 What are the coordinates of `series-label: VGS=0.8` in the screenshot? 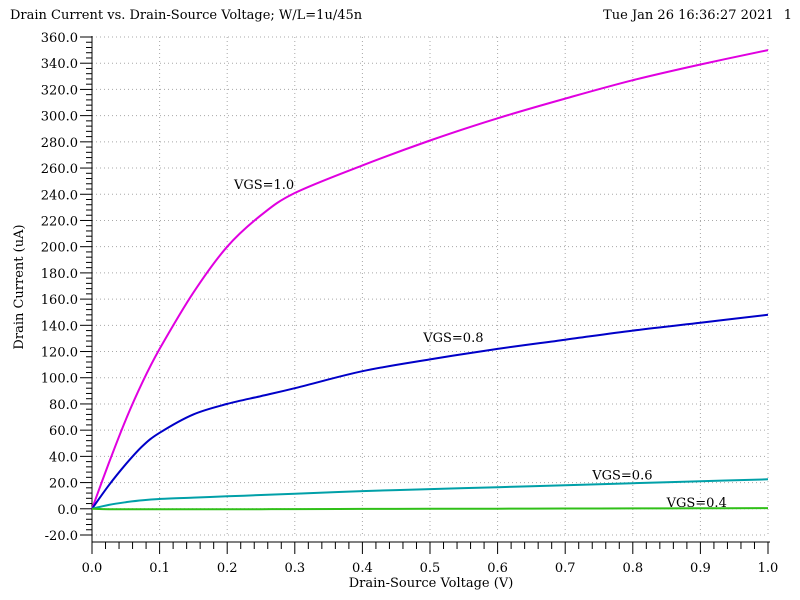 It's located at (452, 338).